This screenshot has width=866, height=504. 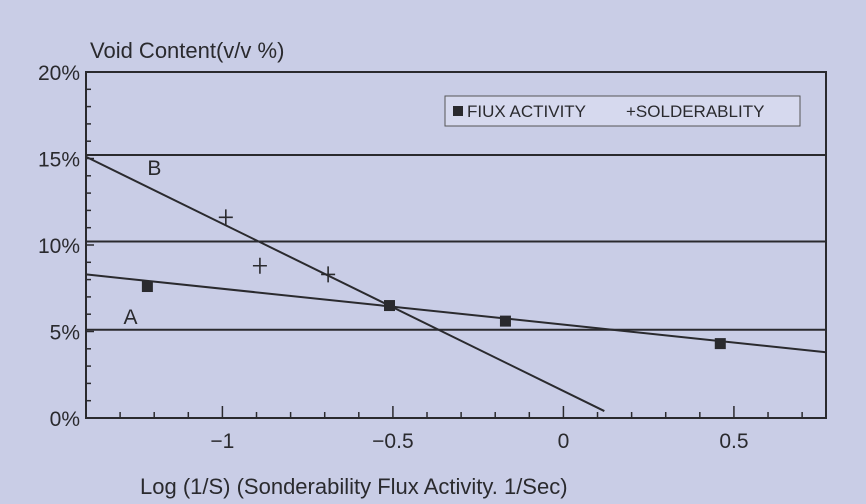 I want to click on fit-line-a, so click(x=456, y=313).